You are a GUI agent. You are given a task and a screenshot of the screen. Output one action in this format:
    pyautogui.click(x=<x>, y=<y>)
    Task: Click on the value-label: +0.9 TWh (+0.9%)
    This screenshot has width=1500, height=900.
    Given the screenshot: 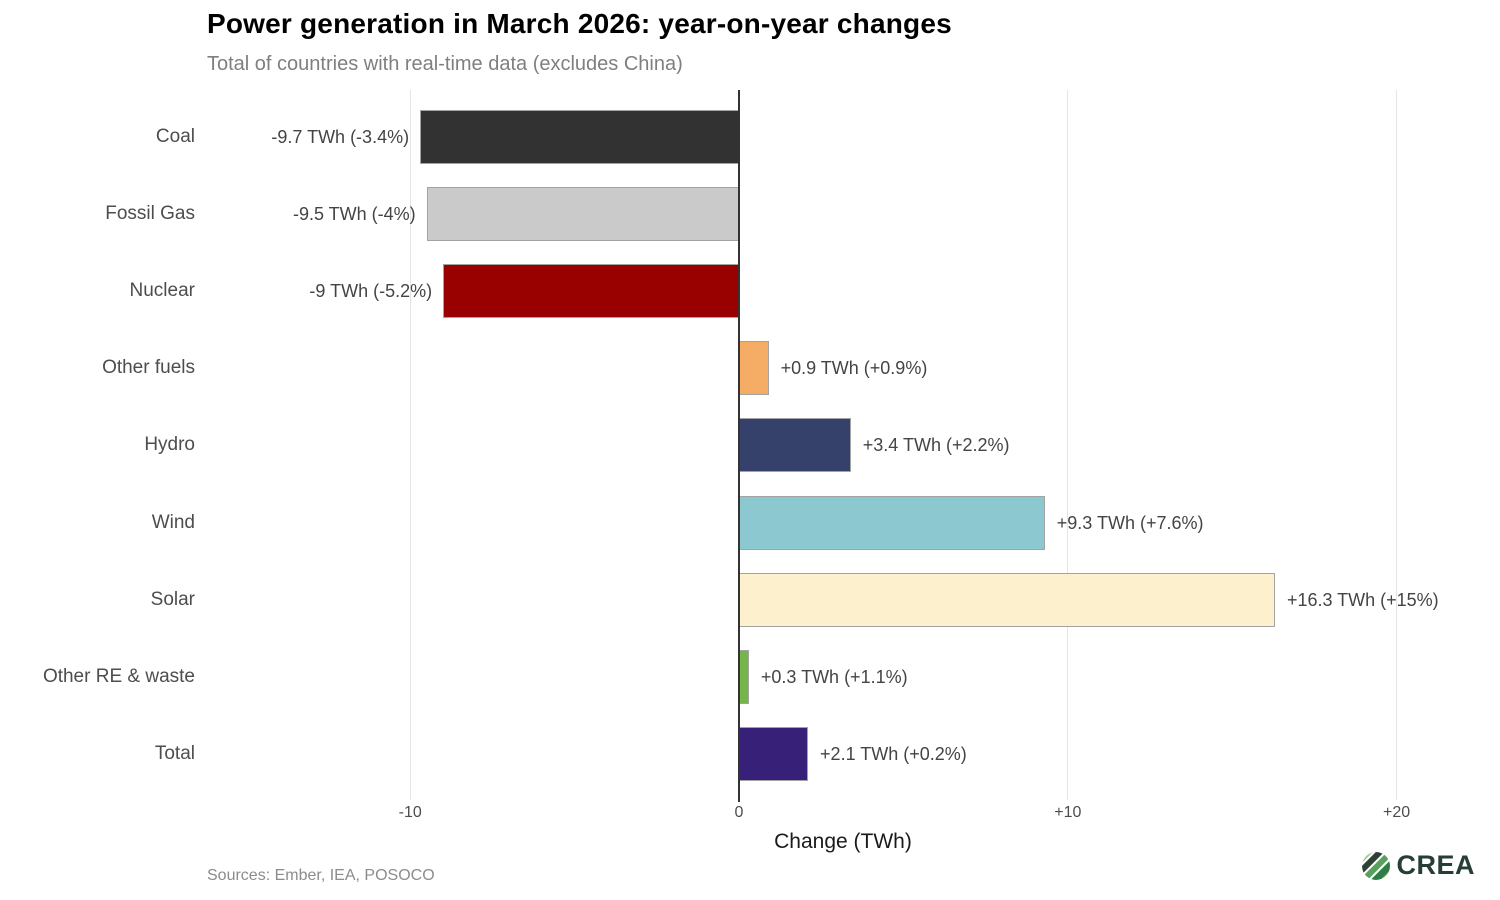 What is the action you would take?
    pyautogui.click(x=854, y=368)
    